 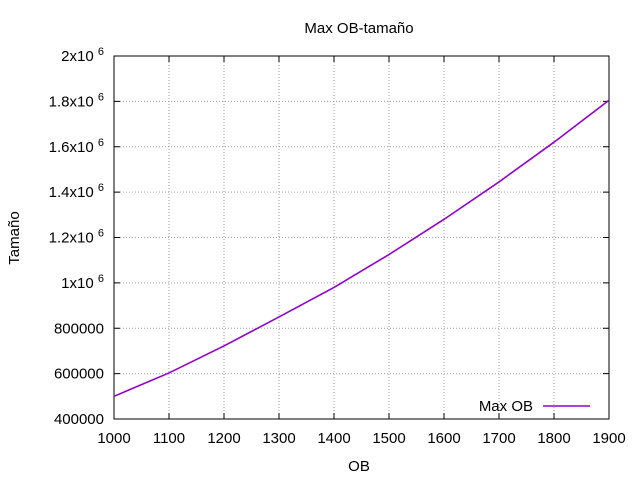 I want to click on x-tick-label: 1600, so click(x=443, y=438).